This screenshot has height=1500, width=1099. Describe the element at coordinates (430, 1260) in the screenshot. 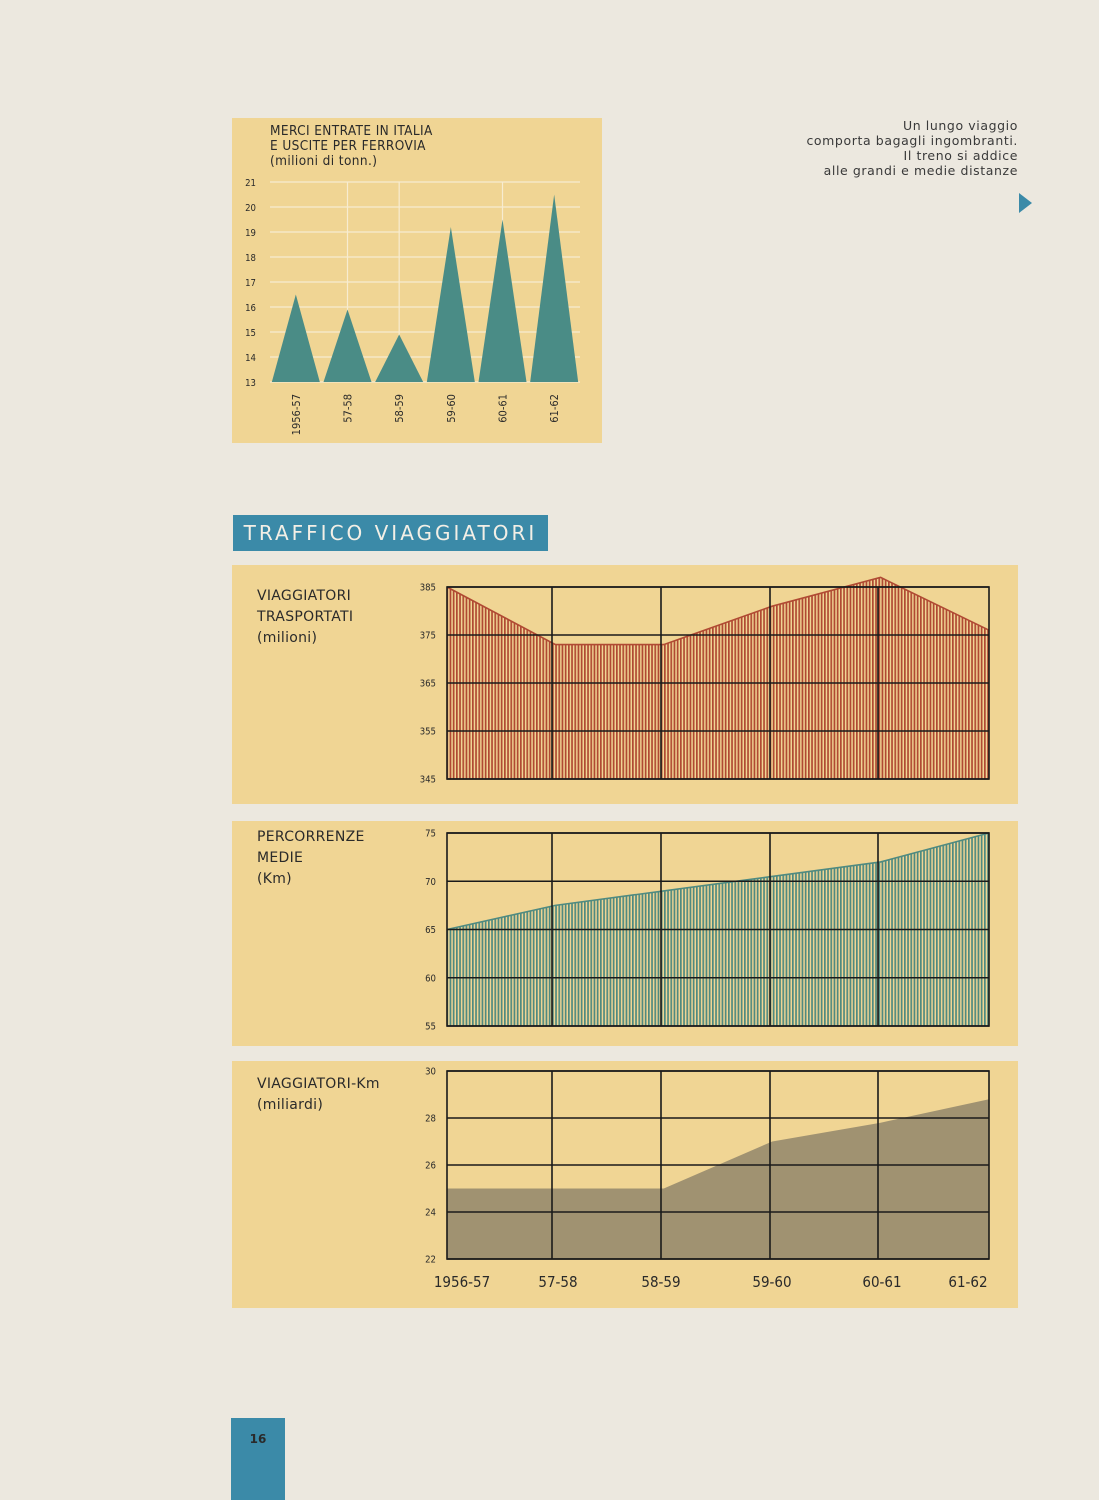

I see `y-tick-label: 22` at that location.